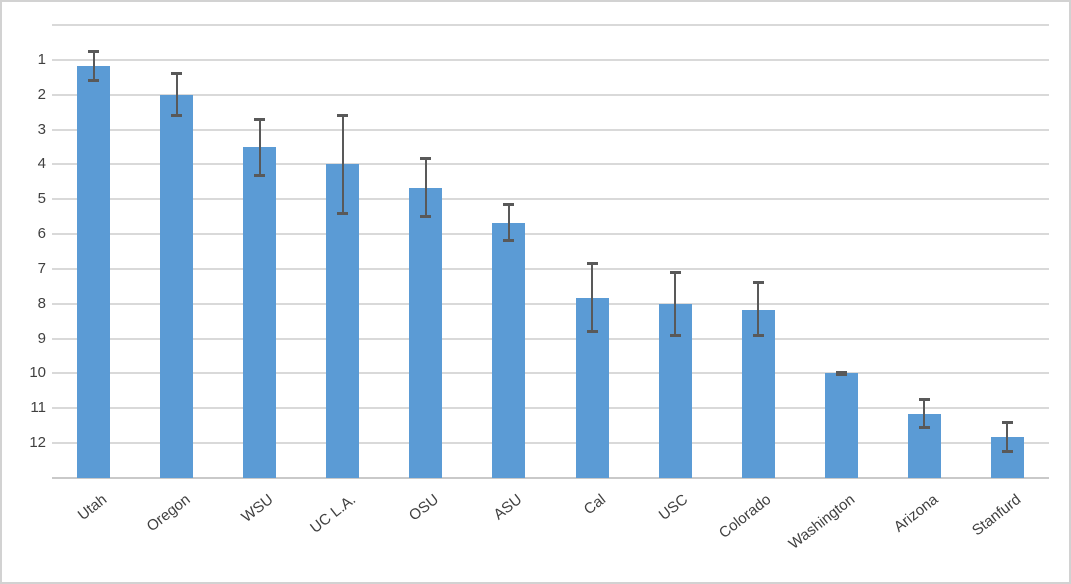  What do you see at coordinates (758, 393) in the screenshot?
I see `bar-colorado` at bounding box center [758, 393].